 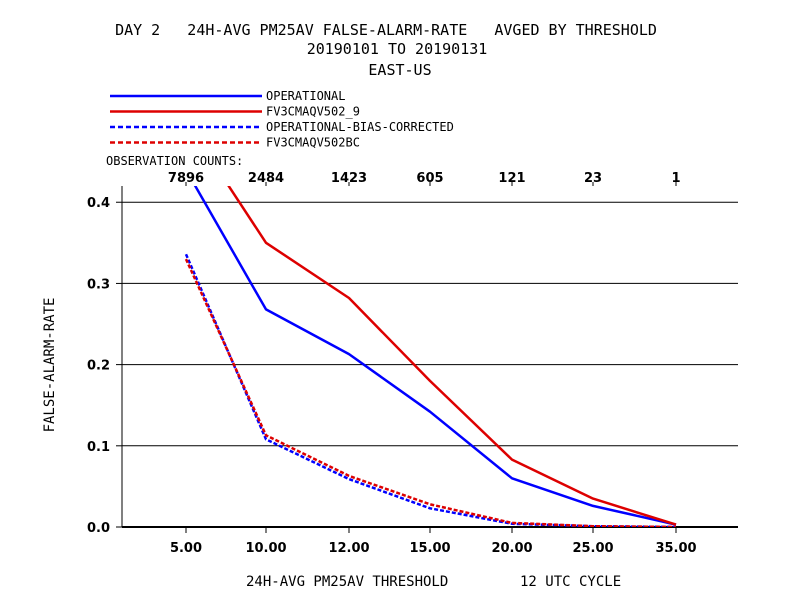 What do you see at coordinates (265, 548) in the screenshot?
I see `x-tick-label: 10.00` at bounding box center [265, 548].